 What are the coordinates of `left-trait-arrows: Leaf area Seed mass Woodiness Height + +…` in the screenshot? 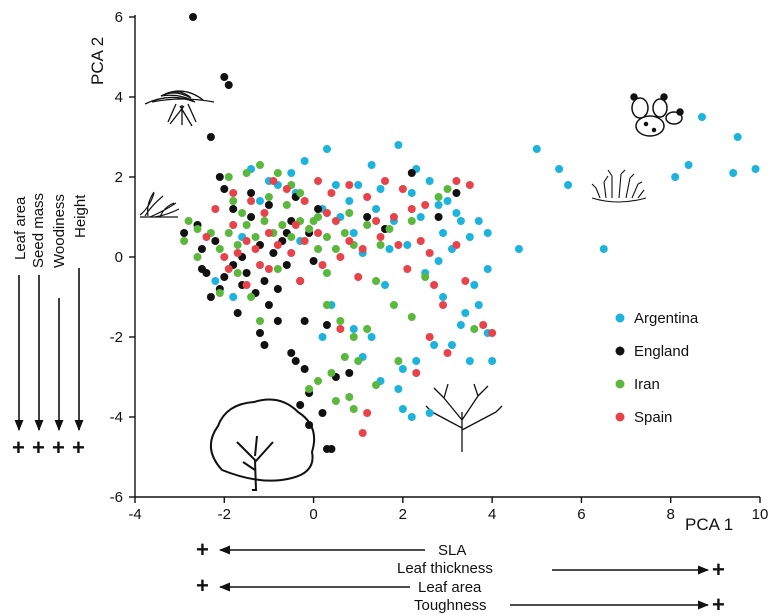 It's located at (50, 326).